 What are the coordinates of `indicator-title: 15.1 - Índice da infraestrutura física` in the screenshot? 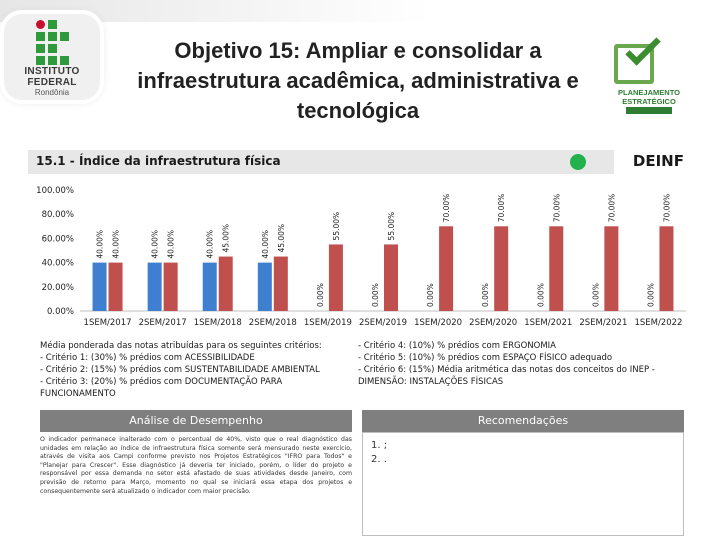 It's located at (158, 161).